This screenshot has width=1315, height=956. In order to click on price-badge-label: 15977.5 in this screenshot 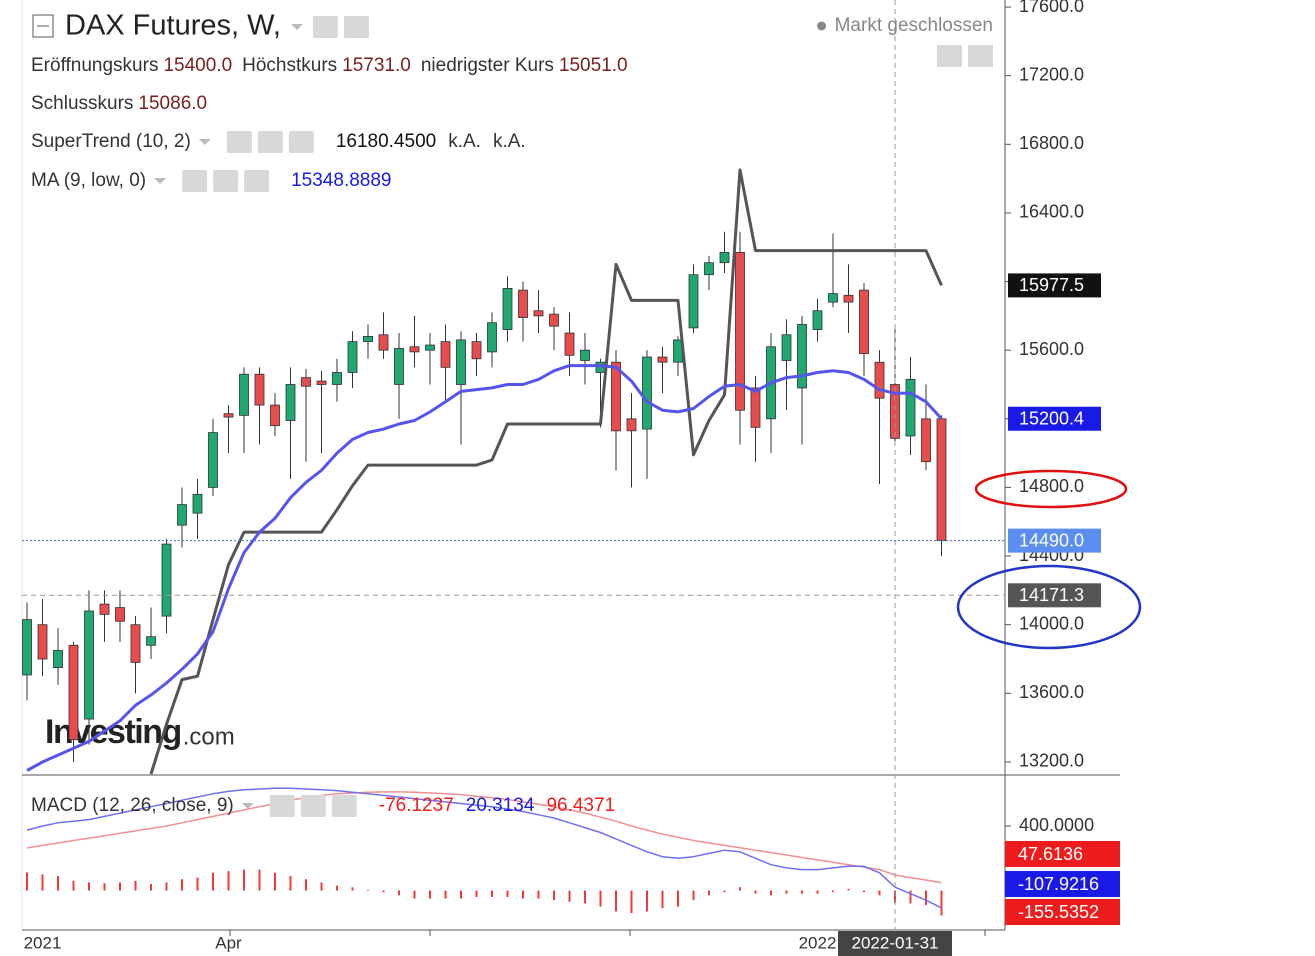, I will do `click(1051, 285)`.